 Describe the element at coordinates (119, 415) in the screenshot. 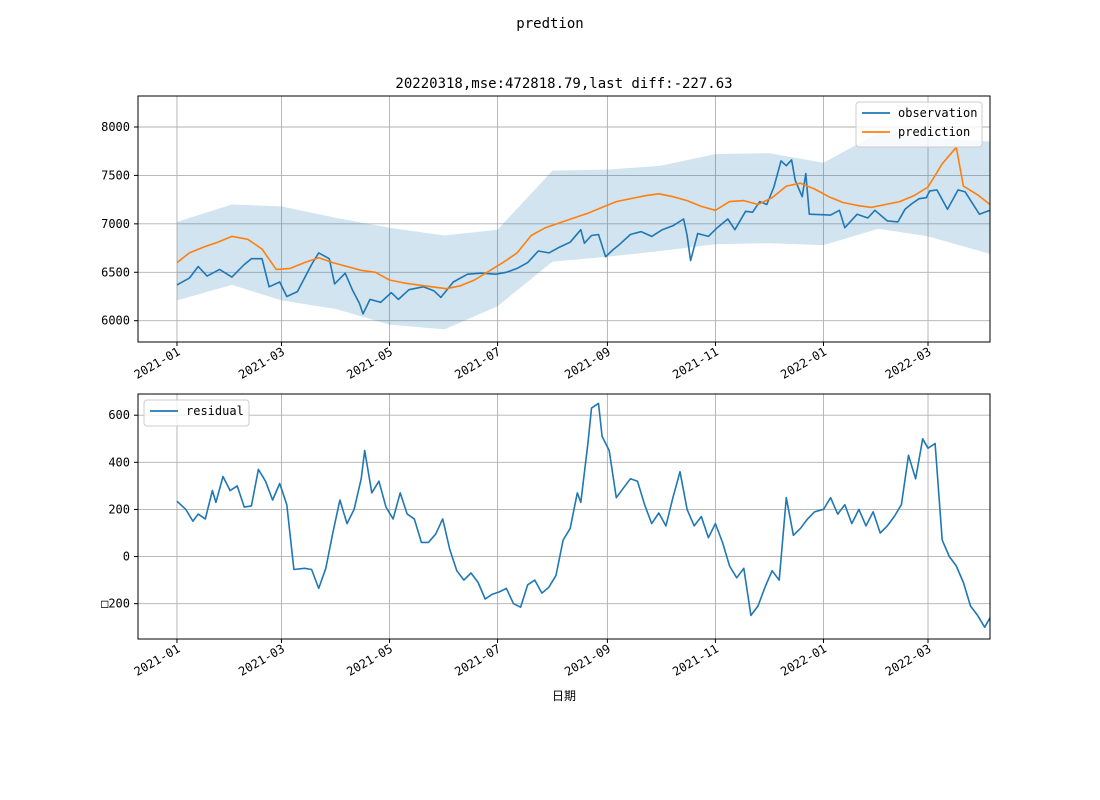

I see `y-tick-label: 600` at that location.